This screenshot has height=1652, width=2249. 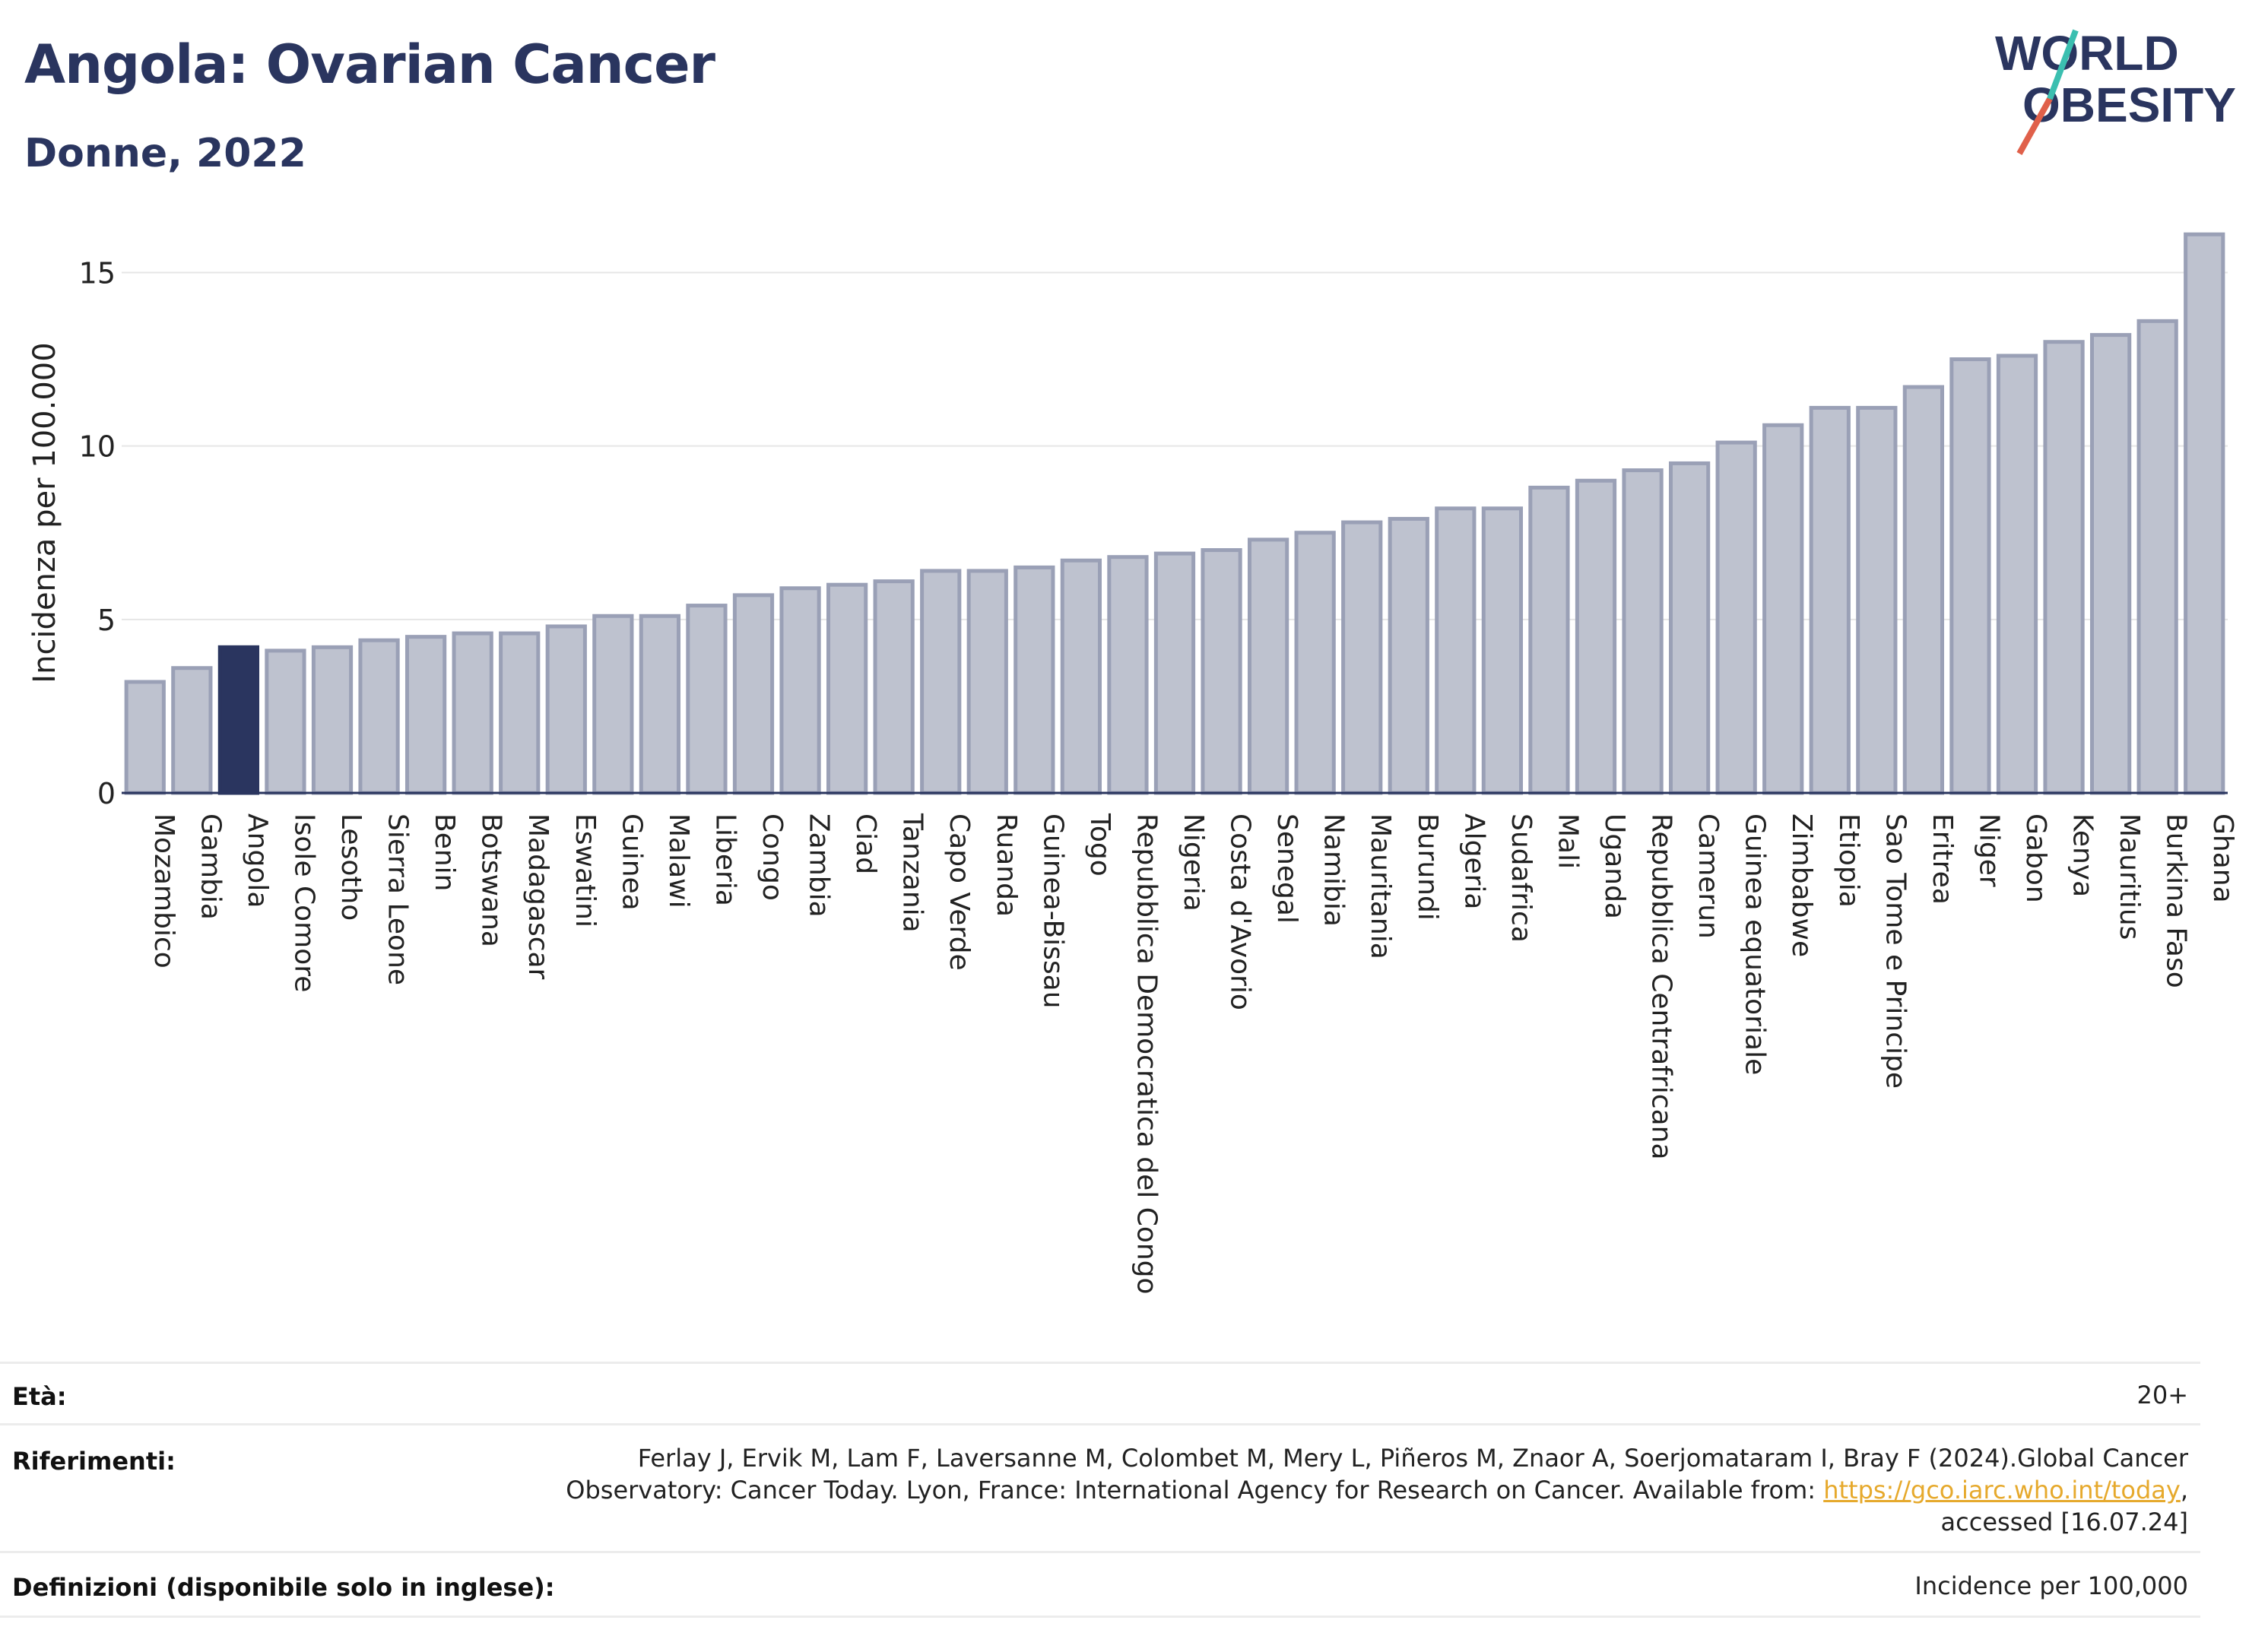 What do you see at coordinates (44, 512) in the screenshot?
I see `y-axis-label: Incidenza per 100.000` at bounding box center [44, 512].